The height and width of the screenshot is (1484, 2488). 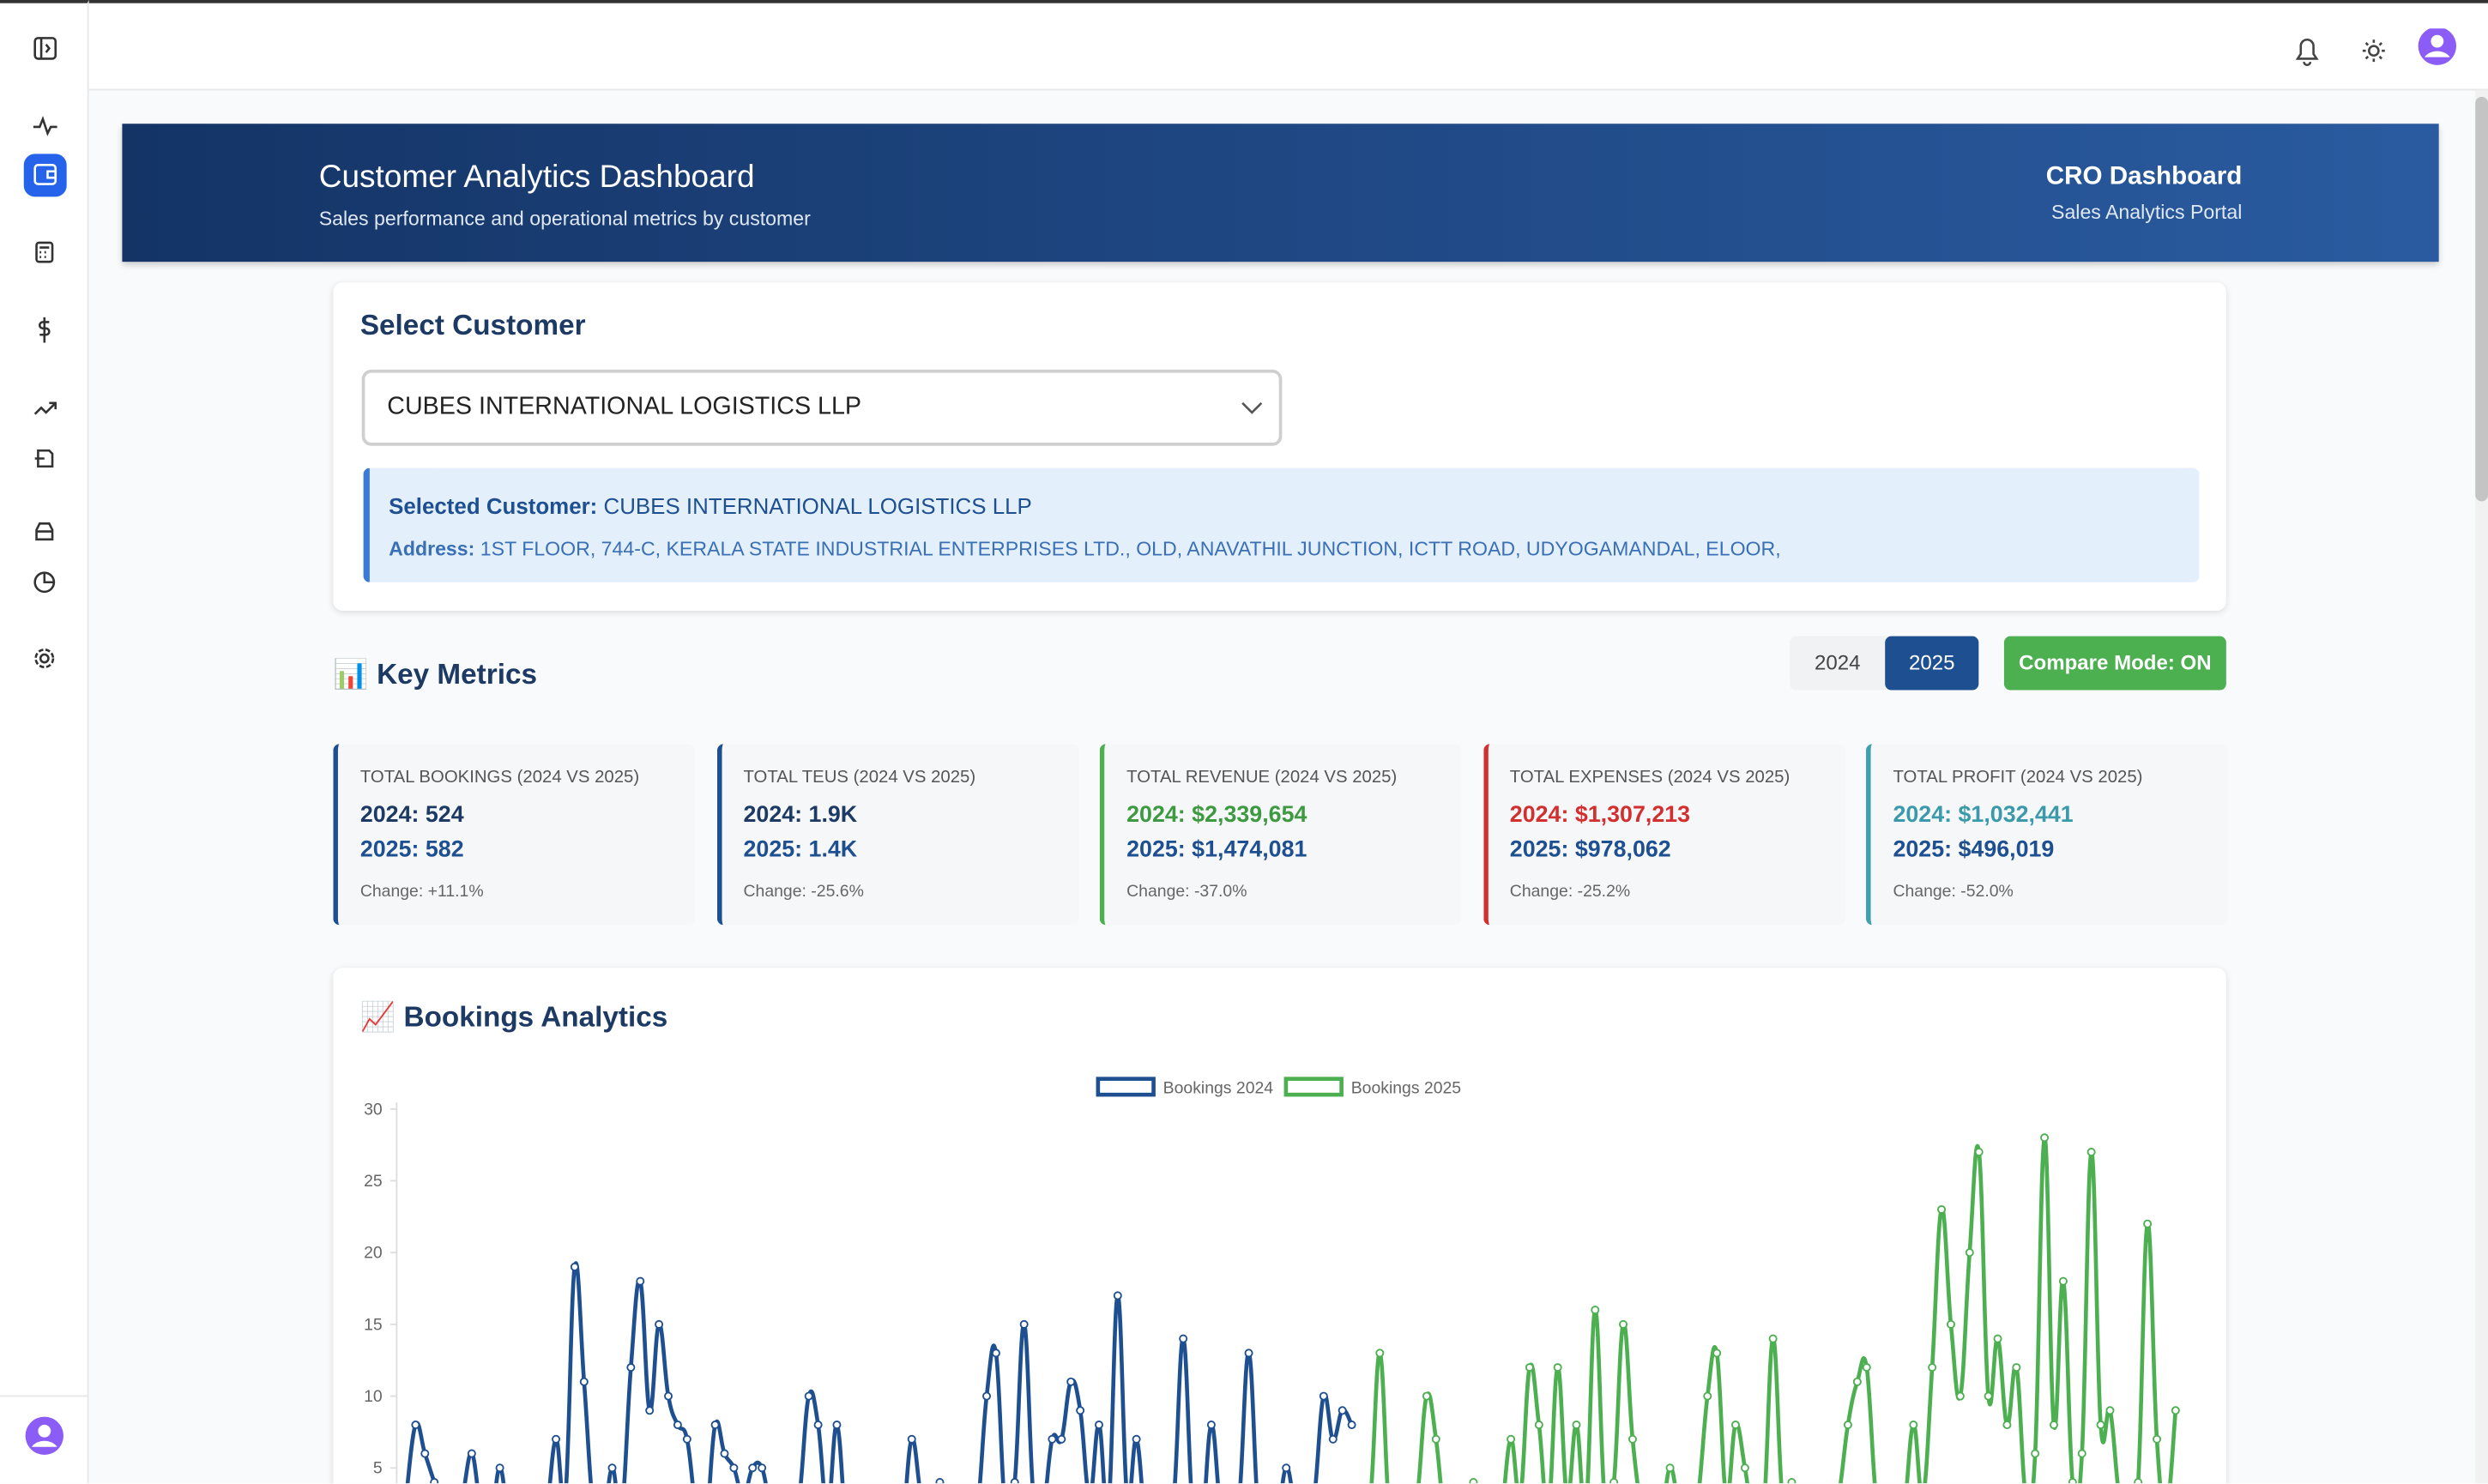 I want to click on address-label: Address:, so click(x=432, y=548).